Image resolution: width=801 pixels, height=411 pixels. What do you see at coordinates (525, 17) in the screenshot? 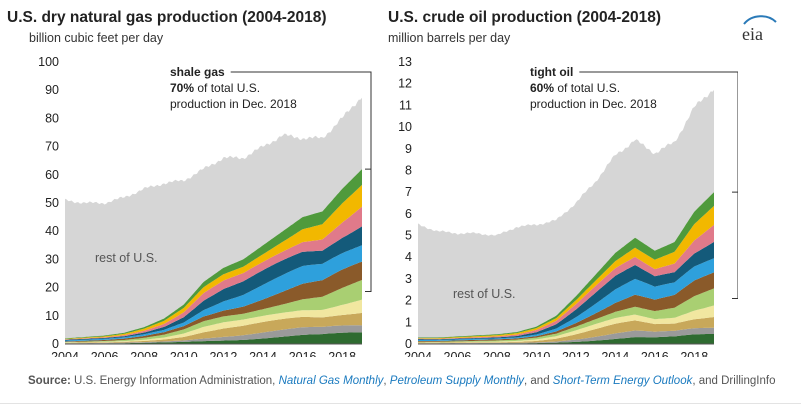
I see `oil-chart-title: U.S. crude oil production (2004-2018)` at bounding box center [525, 17].